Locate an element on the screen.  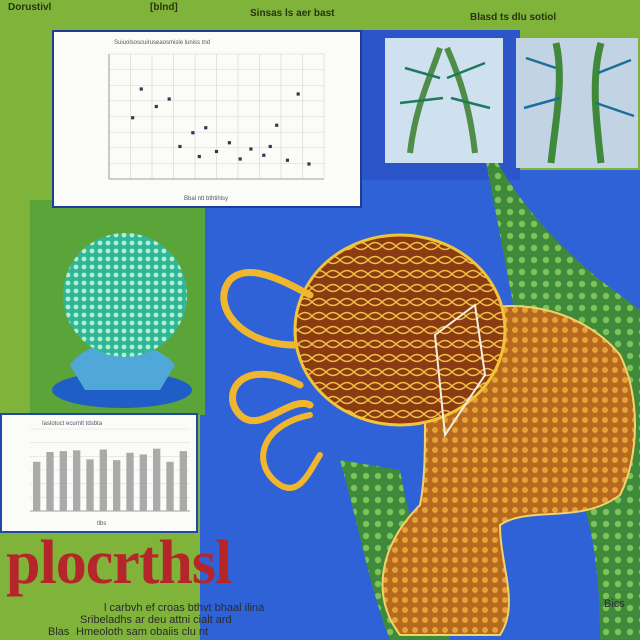
tendril-upper is located at coordinates (267, 309).